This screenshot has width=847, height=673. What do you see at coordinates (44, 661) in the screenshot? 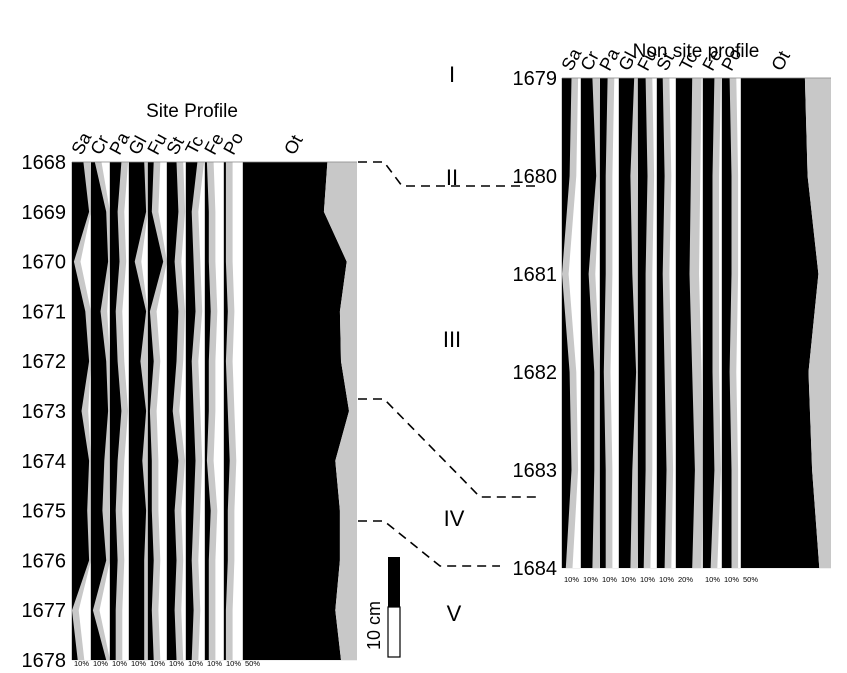
I see `y-tick-label: 1678` at bounding box center [44, 661].